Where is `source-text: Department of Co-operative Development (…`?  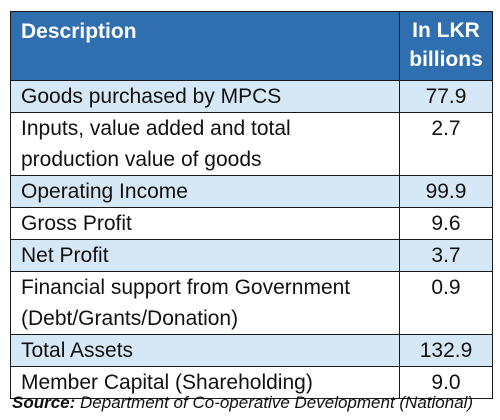 source-text: Department of Co-operative Development (… is located at coordinates (274, 402).